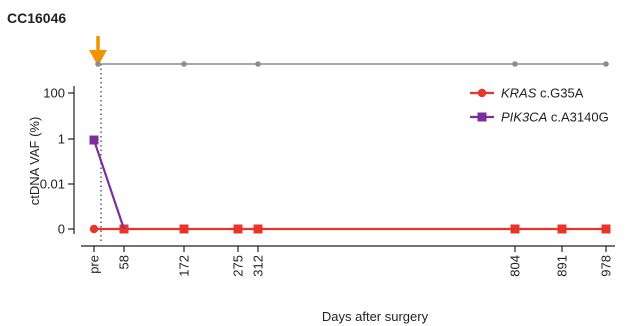  I want to click on timeline-point-pre, so click(98, 64).